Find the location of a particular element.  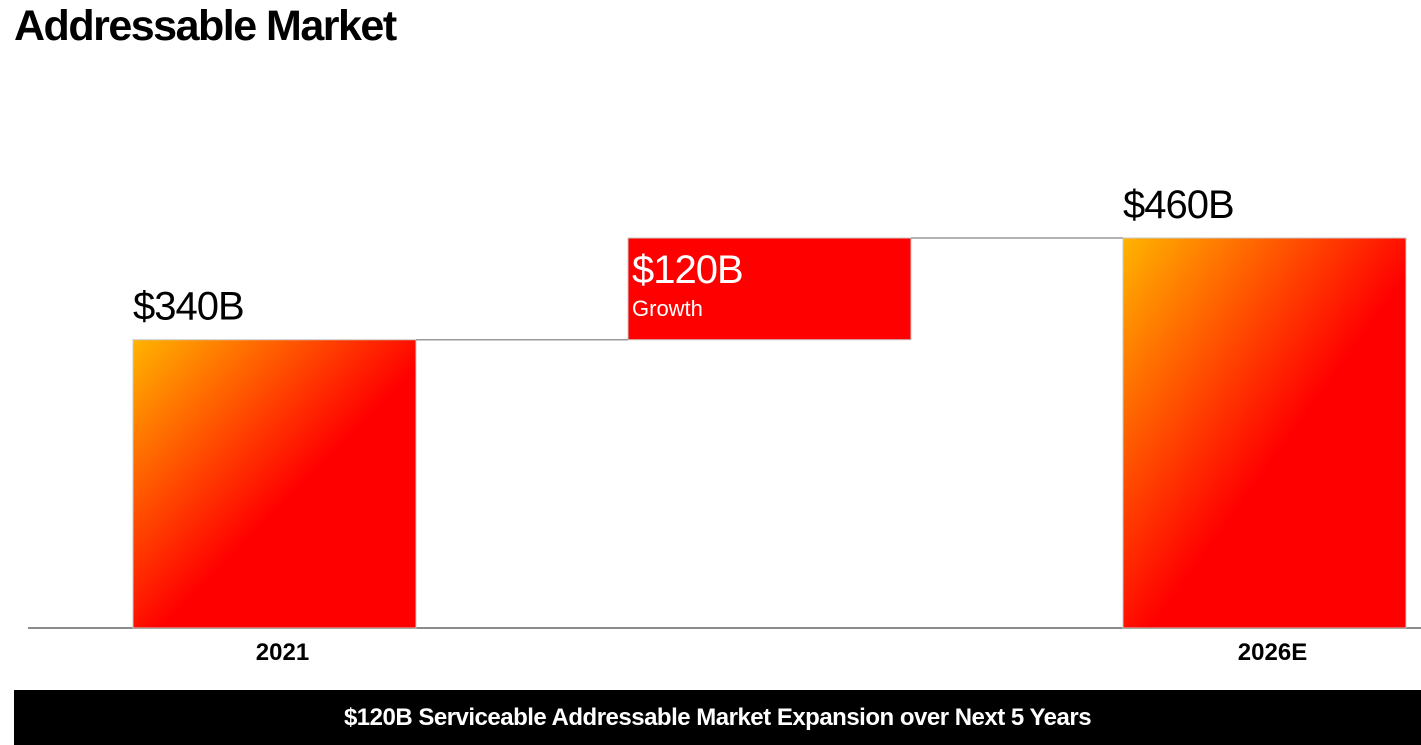

page-title: Addressable Market is located at coordinates (205, 26).